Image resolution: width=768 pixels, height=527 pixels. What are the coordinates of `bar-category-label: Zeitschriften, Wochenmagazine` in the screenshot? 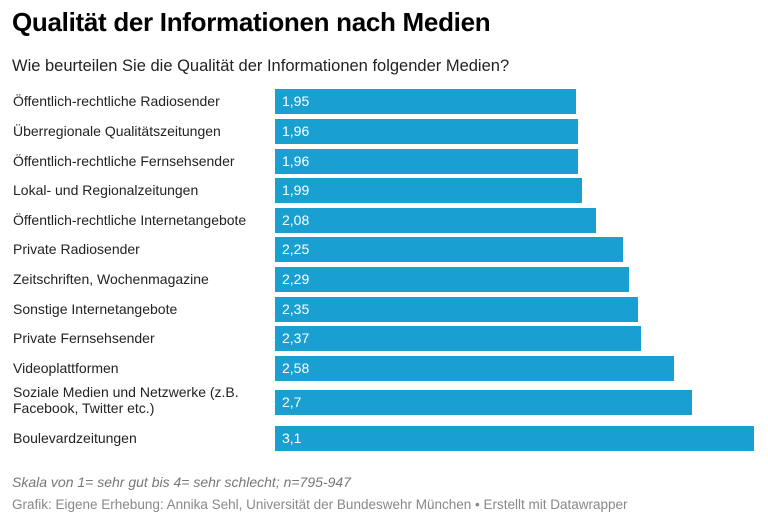 It's located at (111, 279).